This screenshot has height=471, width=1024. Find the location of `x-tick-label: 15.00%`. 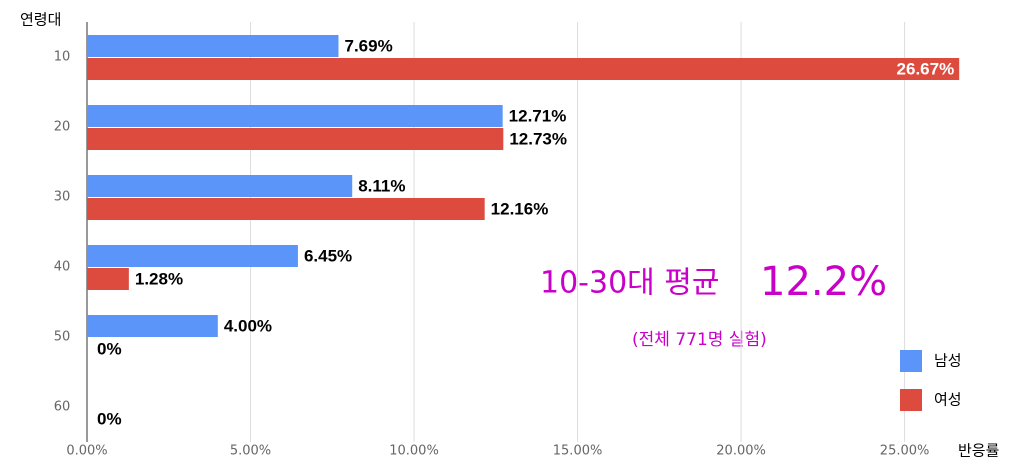

x-tick-label: 15.00% is located at coordinates (578, 451).